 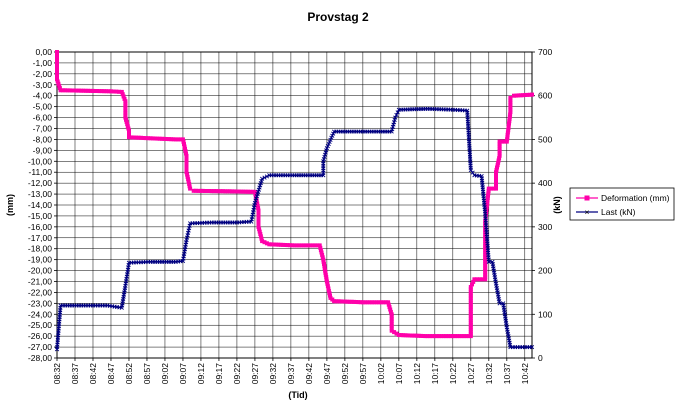 I want to click on left-tick-label: -20,00, so click(x=40, y=271).